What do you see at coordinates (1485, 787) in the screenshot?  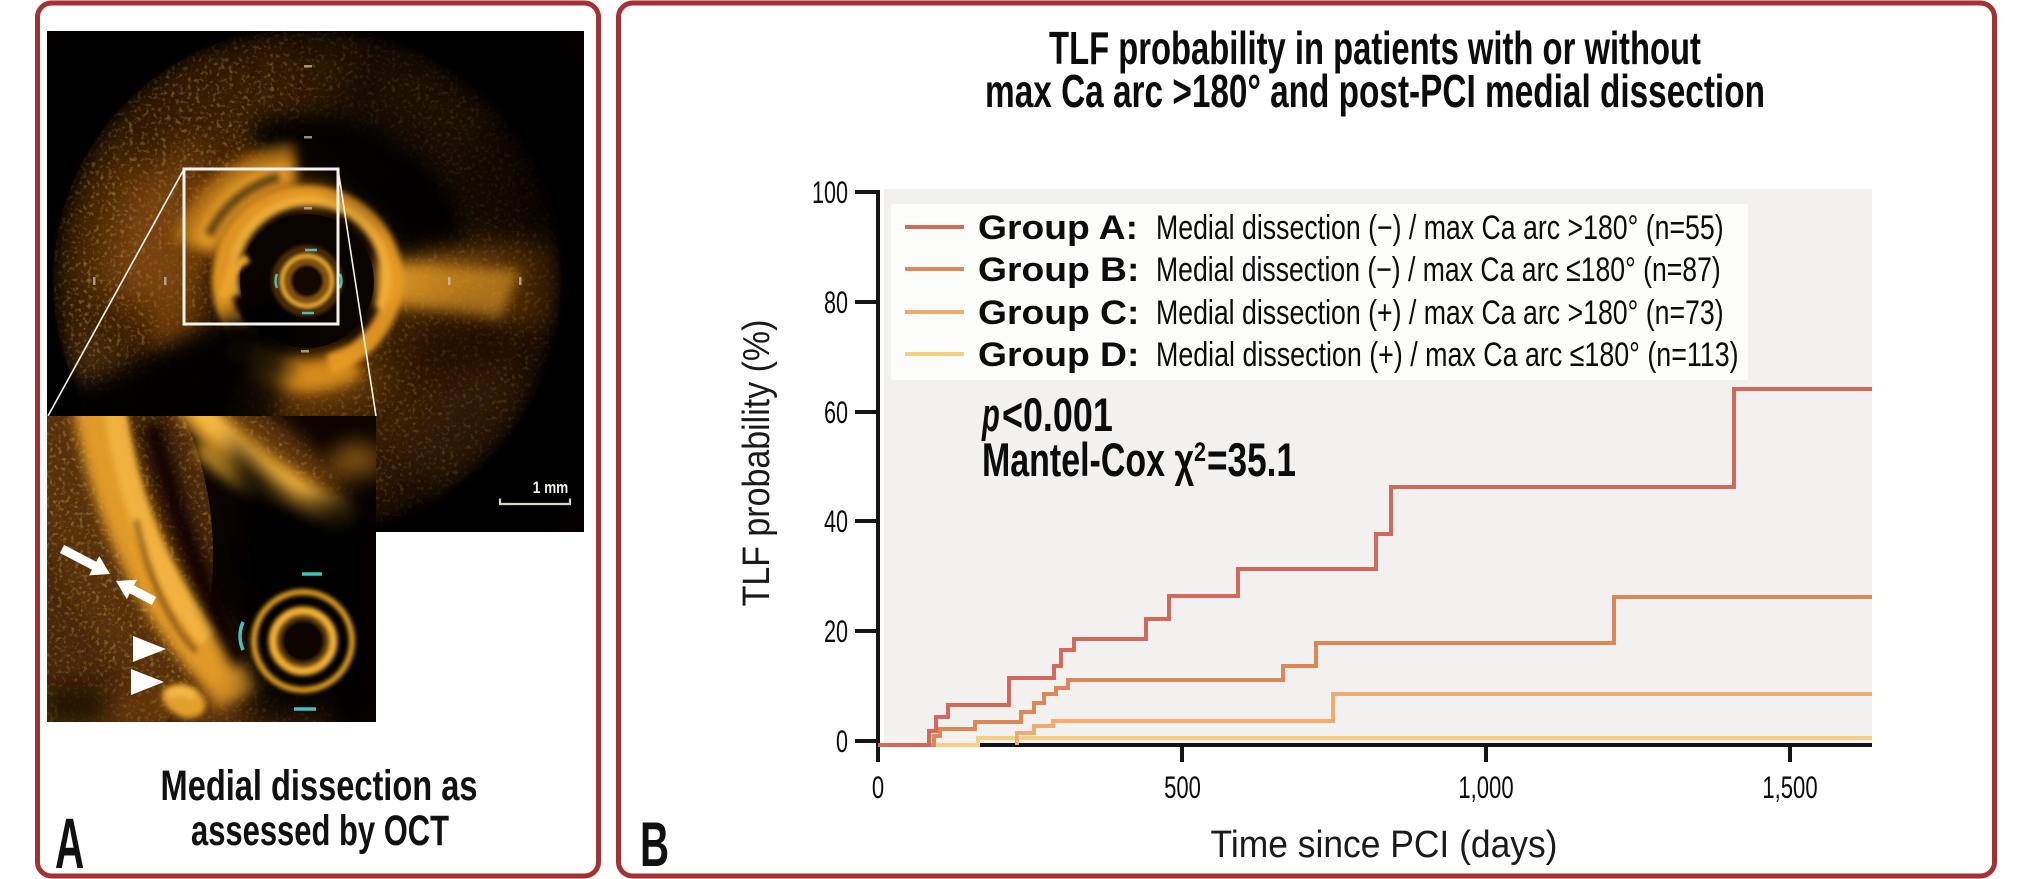 I see `svg-text: 1,000` at bounding box center [1485, 787].